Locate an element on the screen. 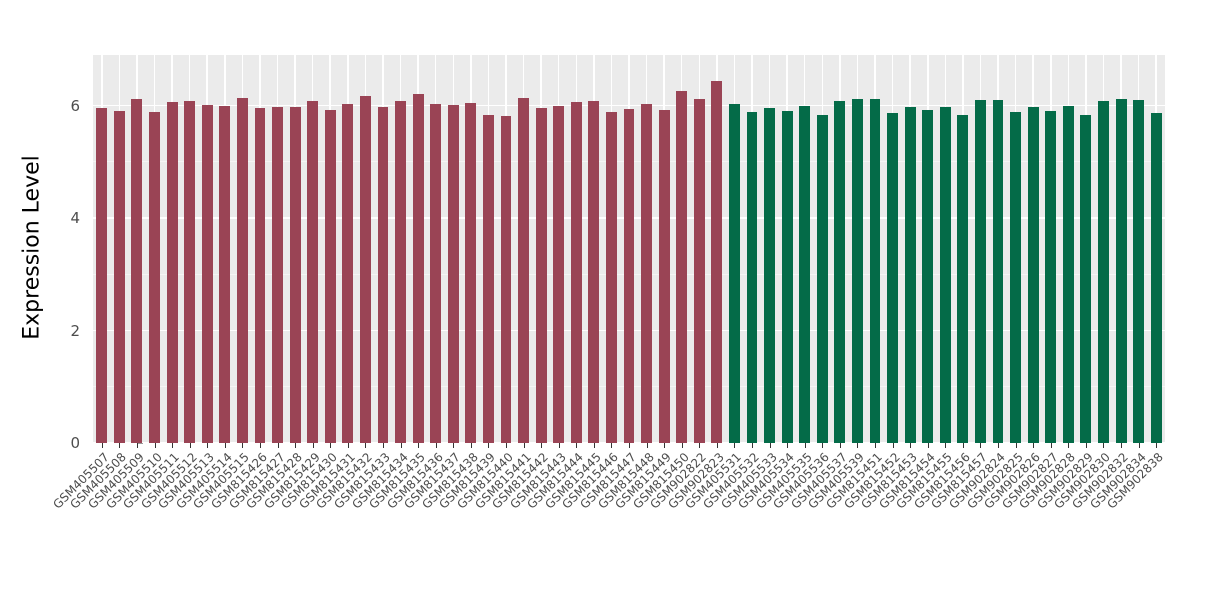 This screenshot has width=1220, height=601. y-tick-label: 4 is located at coordinates (75, 218).